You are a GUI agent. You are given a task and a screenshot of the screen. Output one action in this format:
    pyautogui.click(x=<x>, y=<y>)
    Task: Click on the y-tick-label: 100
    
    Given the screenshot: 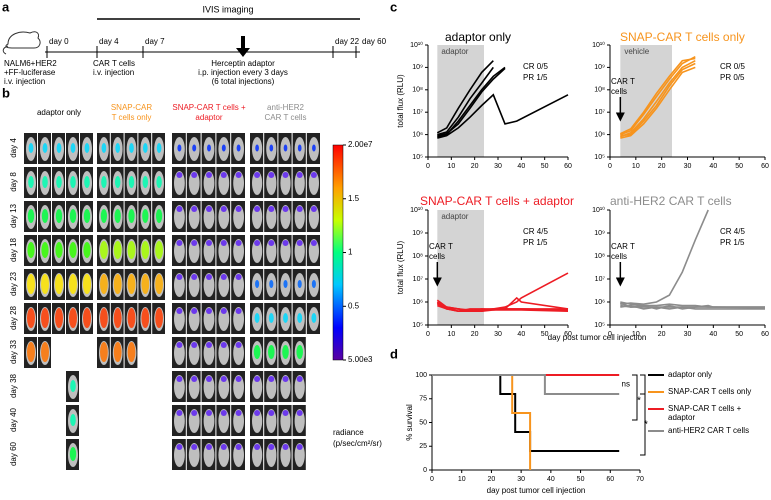 What is the action you would take?
    pyautogui.click(x=421, y=375)
    